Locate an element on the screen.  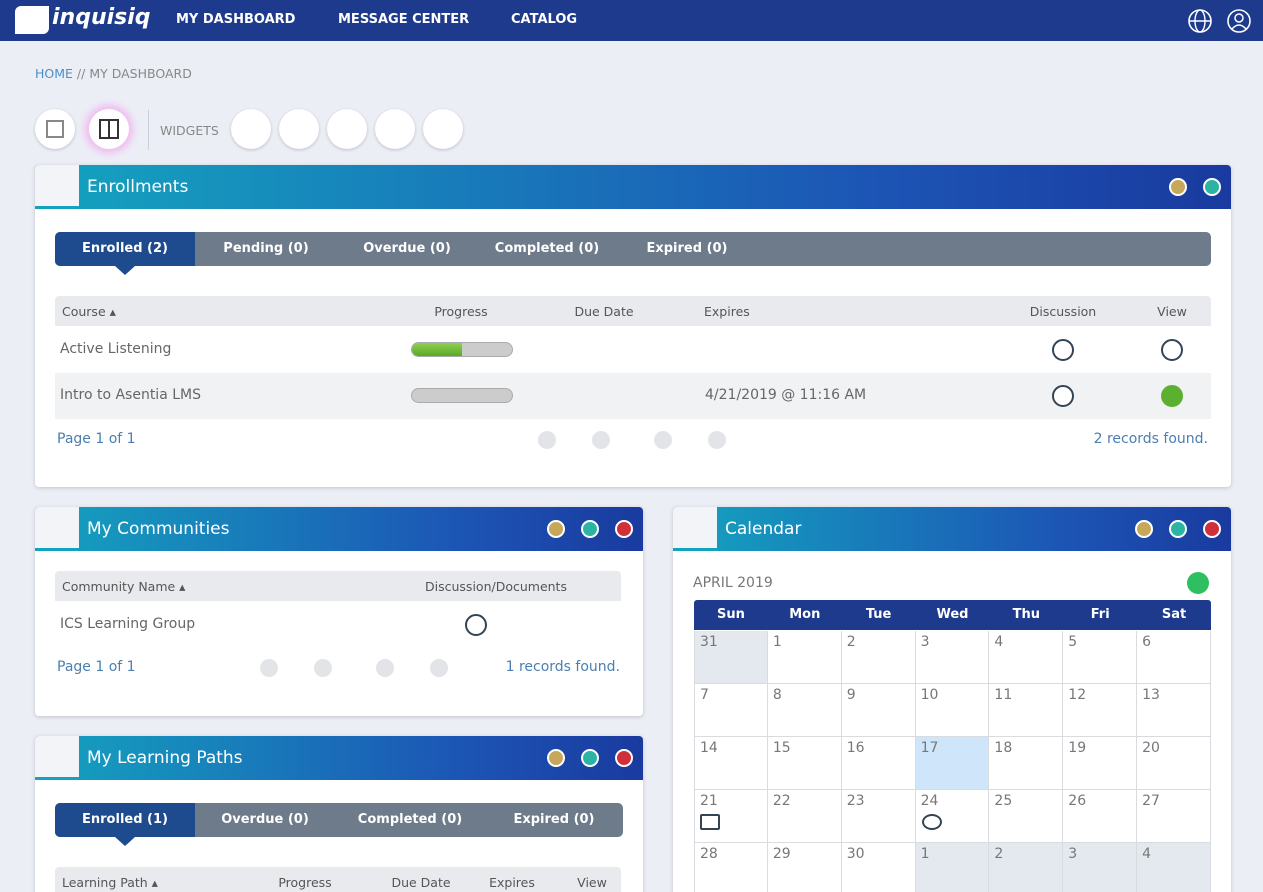
tab: Enrolled (1) is located at coordinates (125, 820).